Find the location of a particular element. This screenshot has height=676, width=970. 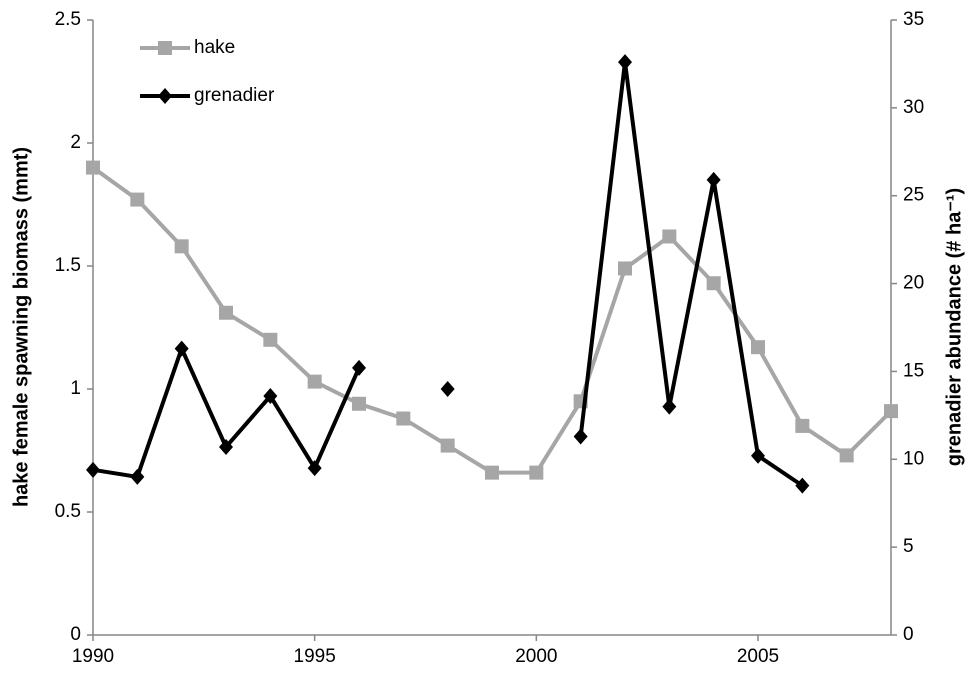

y-tick-label: 2 is located at coordinates (75, 142).